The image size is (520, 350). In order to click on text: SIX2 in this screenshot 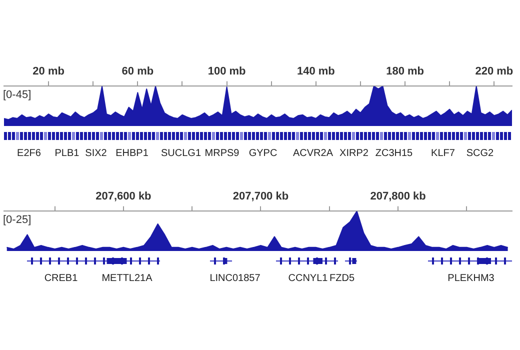, I will do `click(96, 153)`.